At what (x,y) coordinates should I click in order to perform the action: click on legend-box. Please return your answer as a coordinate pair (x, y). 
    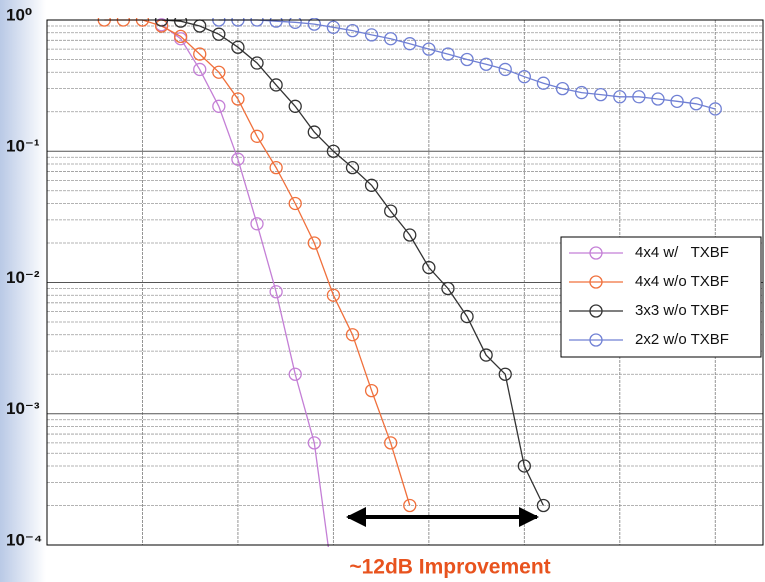
    Looking at the image, I should click on (661, 297).